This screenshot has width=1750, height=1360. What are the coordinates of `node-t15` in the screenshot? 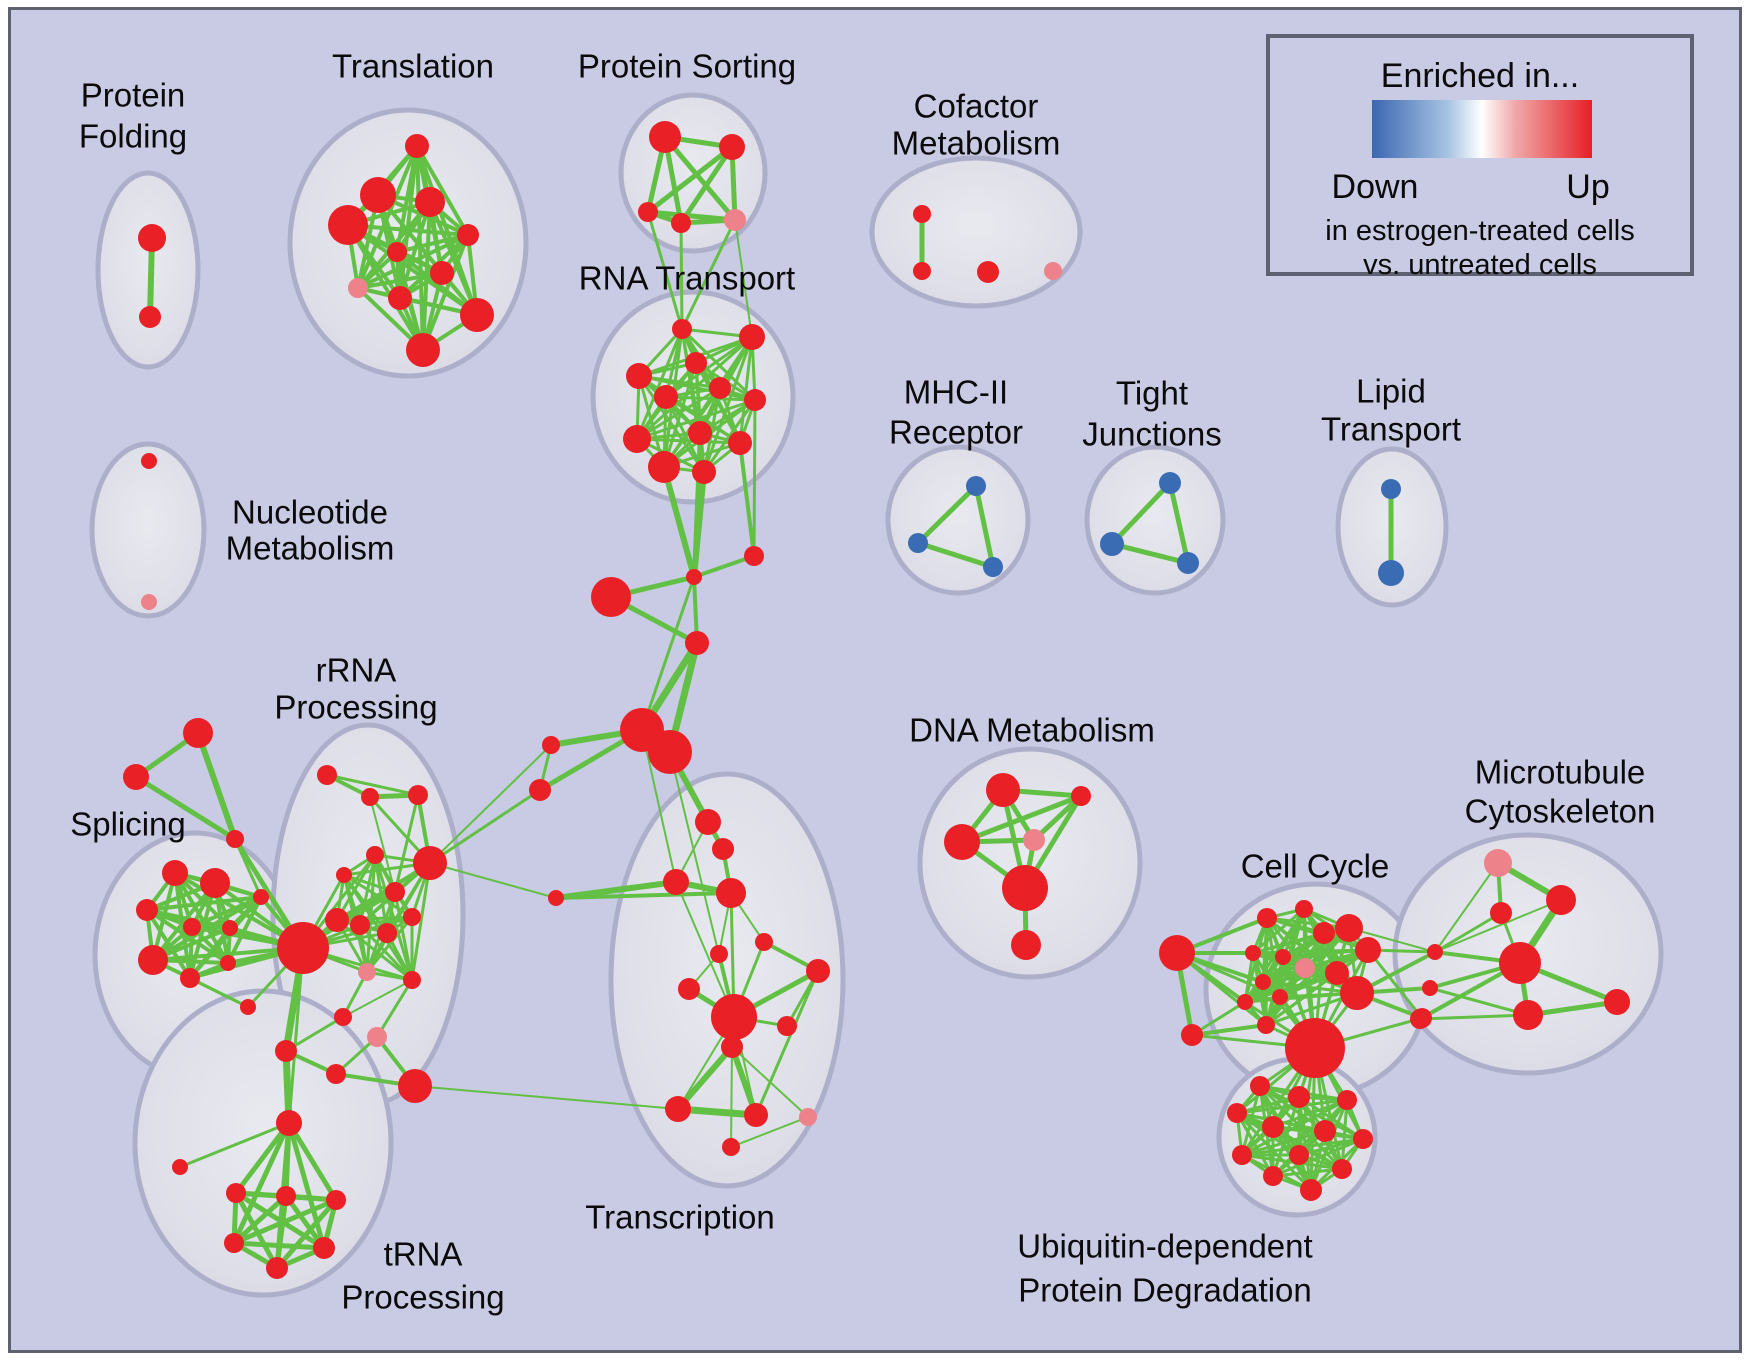 It's located at (731, 1147).